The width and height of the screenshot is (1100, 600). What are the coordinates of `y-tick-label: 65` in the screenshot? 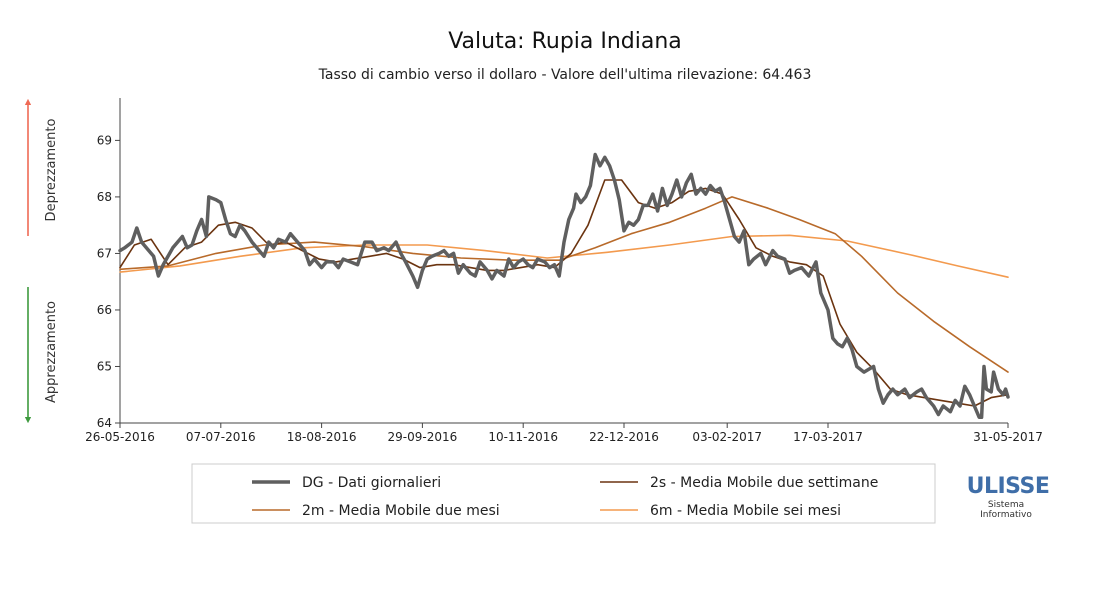 It's located at (104, 366).